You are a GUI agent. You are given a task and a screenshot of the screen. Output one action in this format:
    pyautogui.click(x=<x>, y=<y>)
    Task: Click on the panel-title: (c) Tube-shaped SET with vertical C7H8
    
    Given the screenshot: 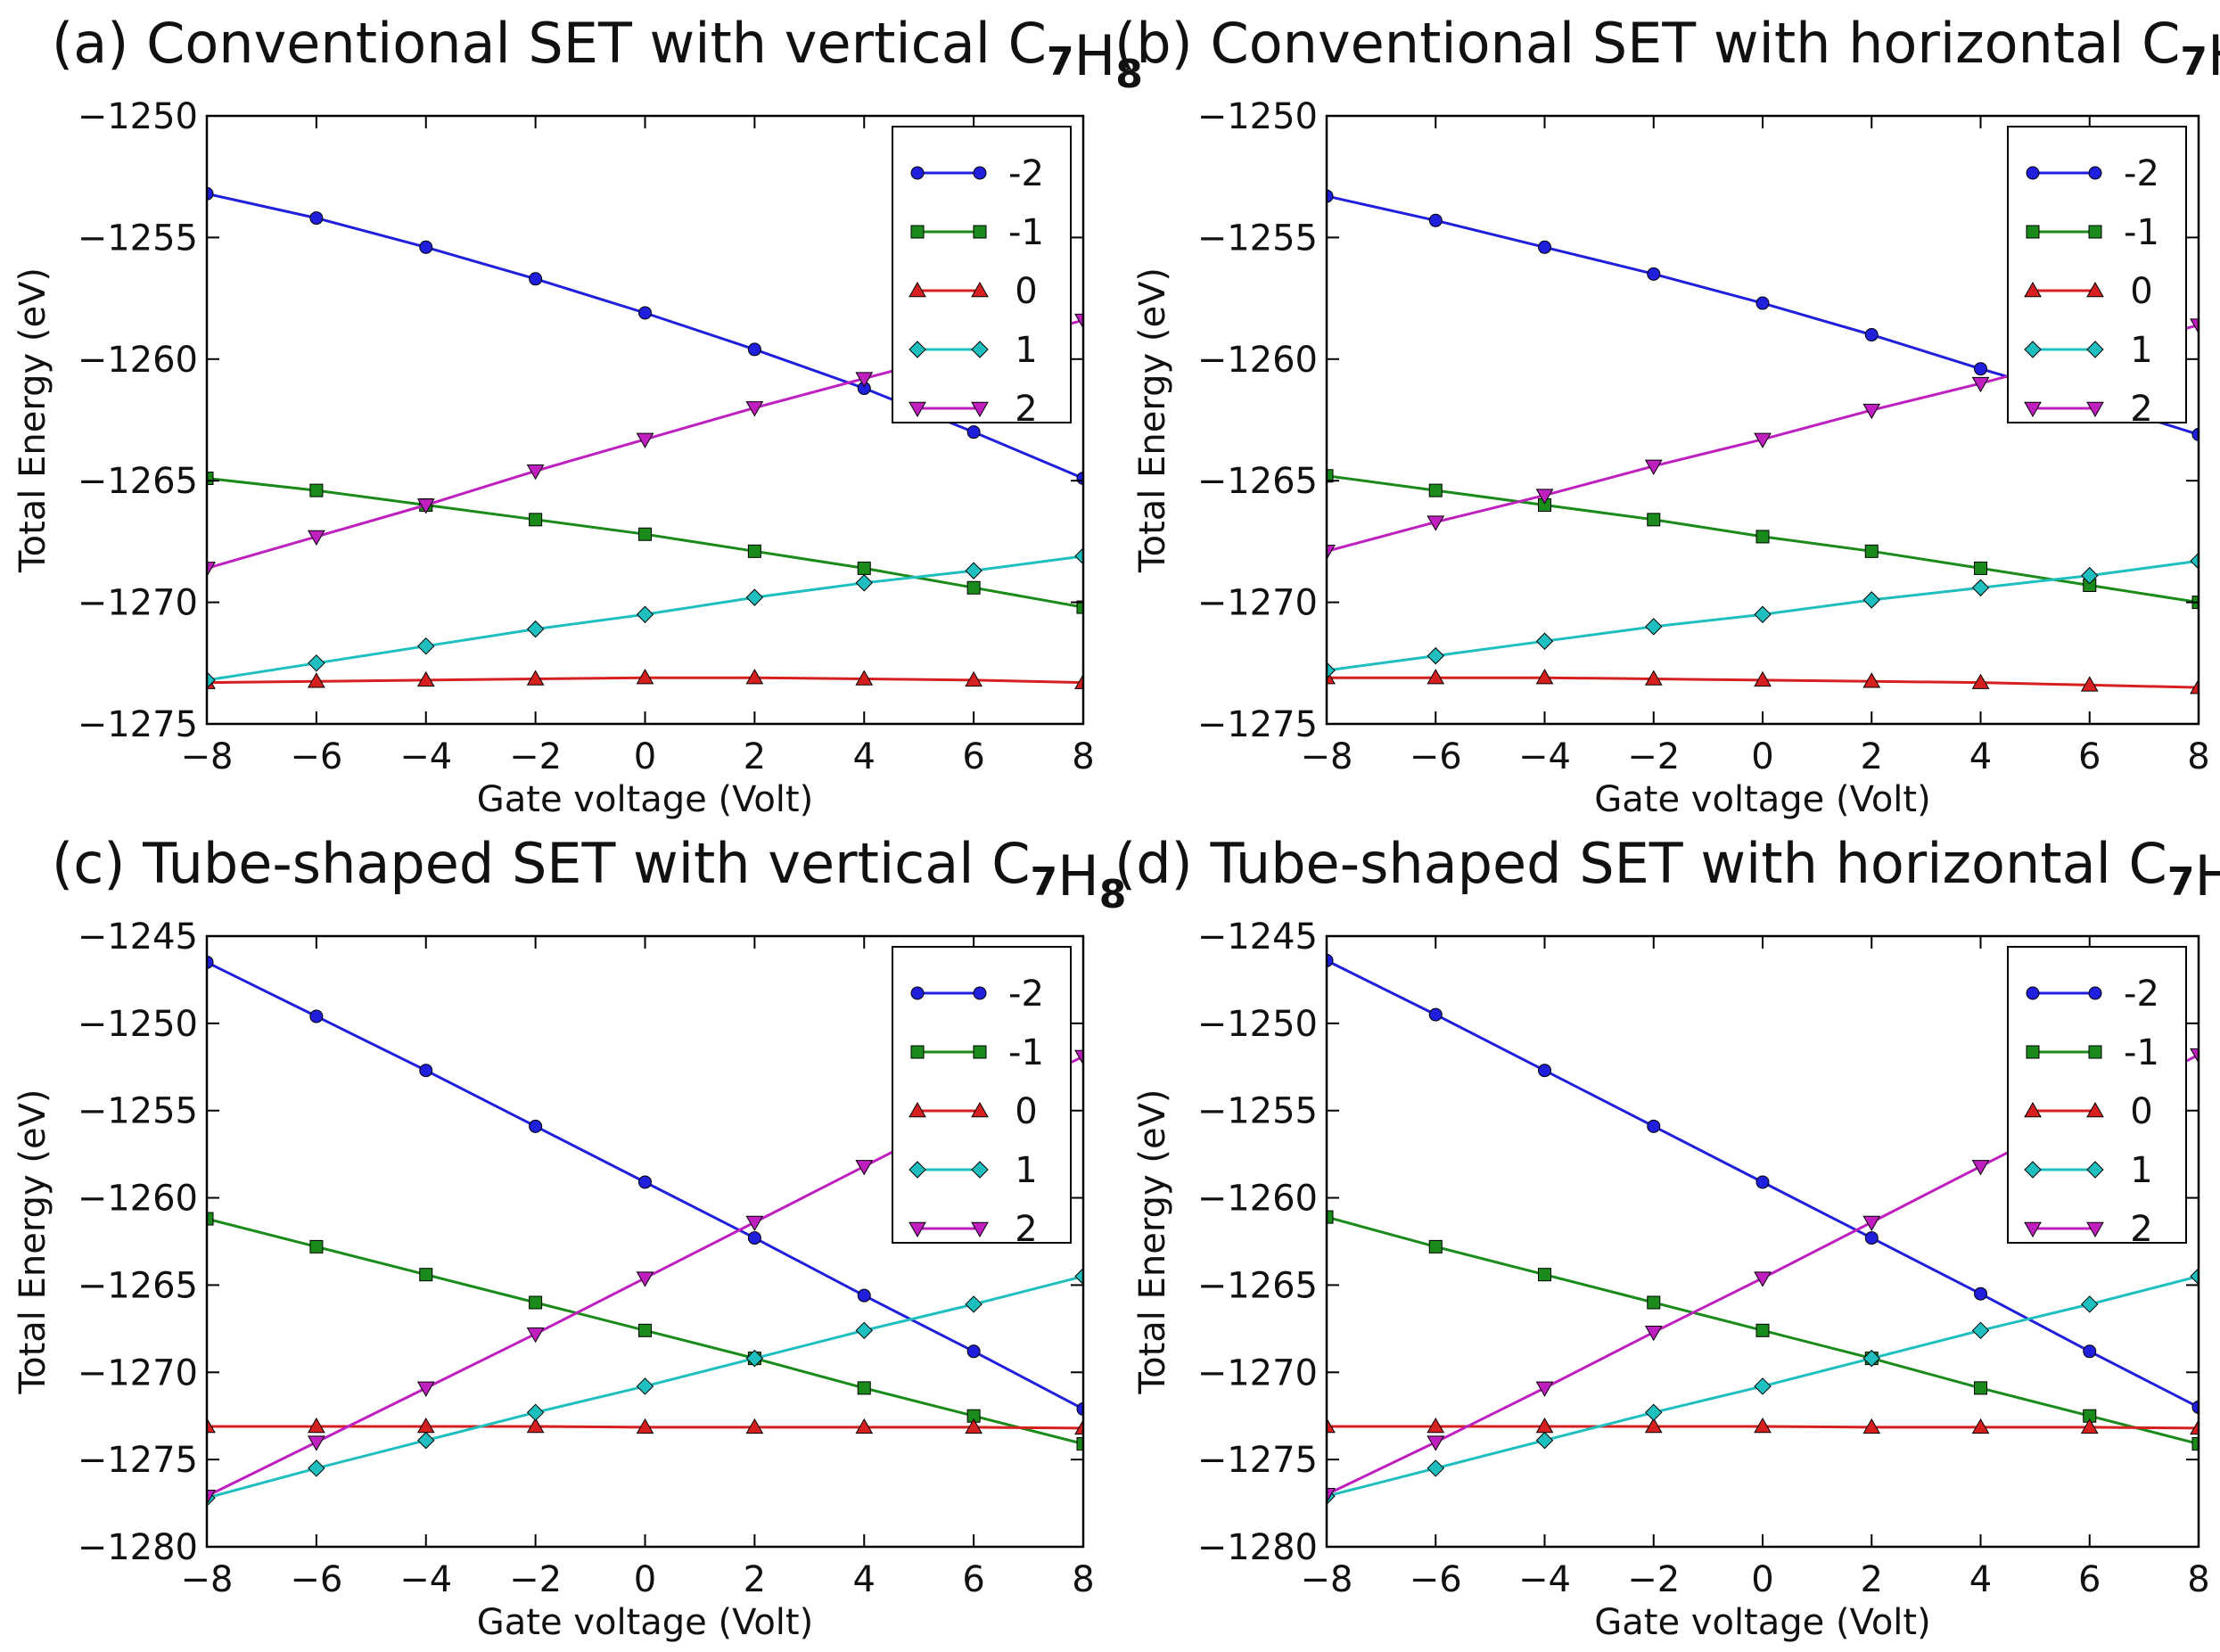 What is the action you would take?
    pyautogui.click(x=589, y=874)
    